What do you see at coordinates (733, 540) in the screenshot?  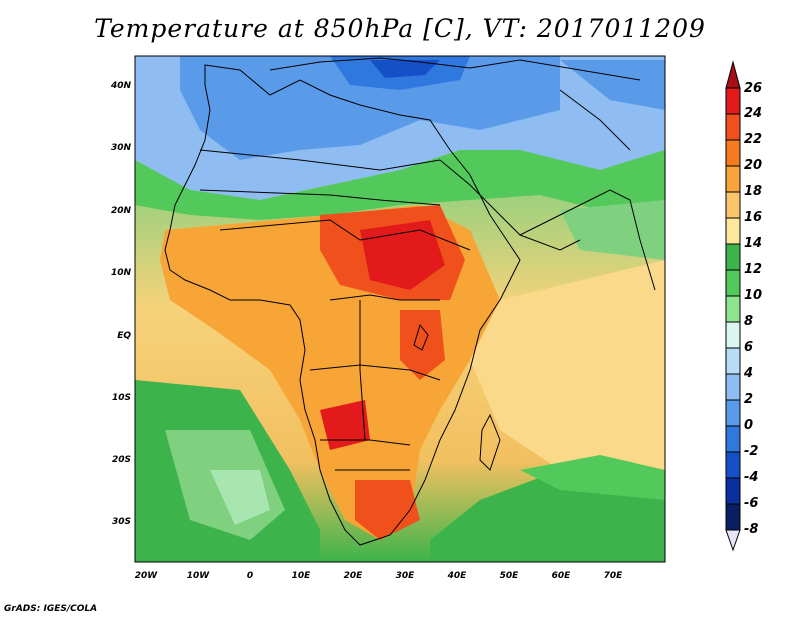 I see `colorbar-bottom-arrow` at bounding box center [733, 540].